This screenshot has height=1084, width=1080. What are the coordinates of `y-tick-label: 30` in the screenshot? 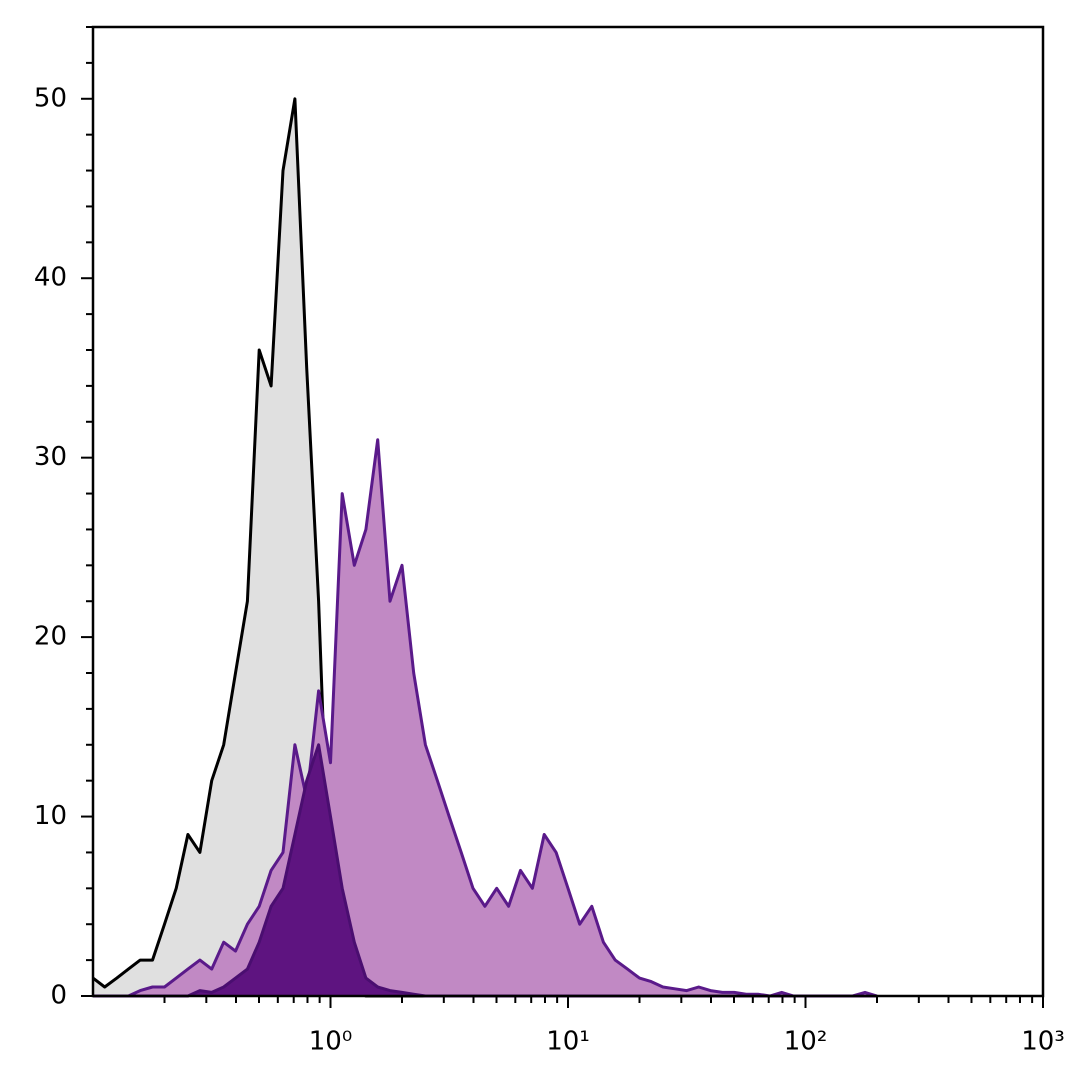 It's located at (50, 457).